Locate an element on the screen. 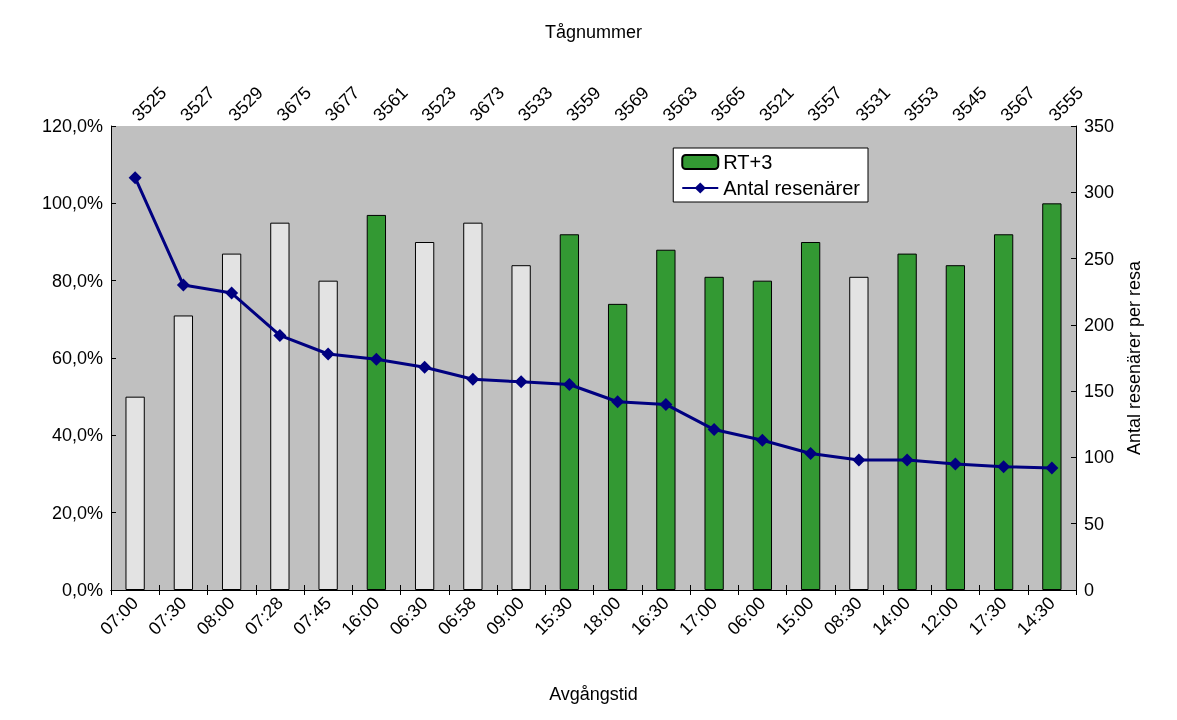 The image size is (1177, 720). y-tick-label: 0,0% is located at coordinates (82, 590).